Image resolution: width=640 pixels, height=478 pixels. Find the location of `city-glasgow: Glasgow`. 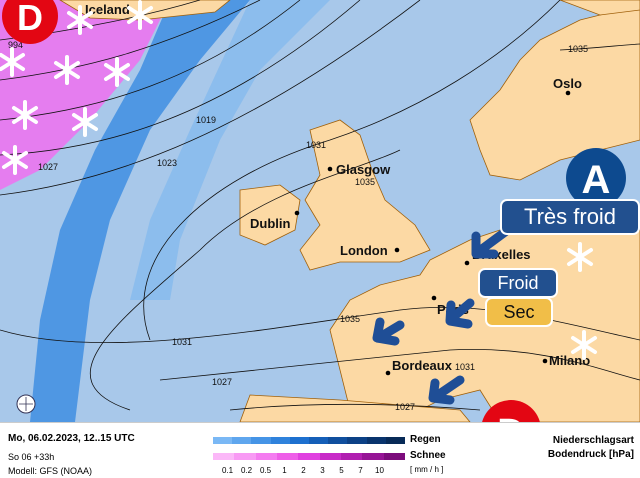

city-glasgow: Glasgow is located at coordinates (363, 169).